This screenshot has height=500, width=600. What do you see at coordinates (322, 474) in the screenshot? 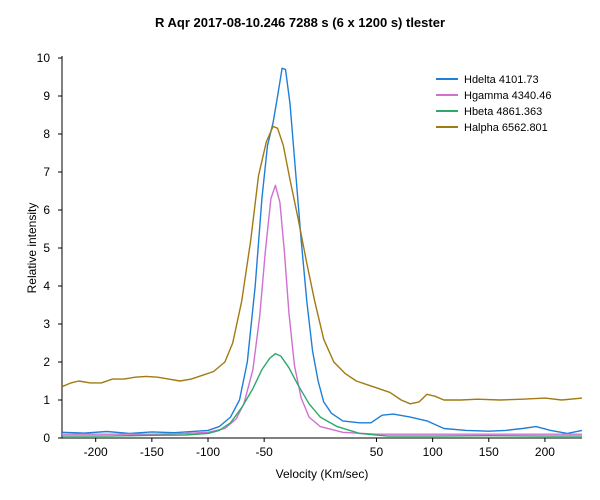
I see `x-axis-label: Velocity (Km/sec)` at bounding box center [322, 474].